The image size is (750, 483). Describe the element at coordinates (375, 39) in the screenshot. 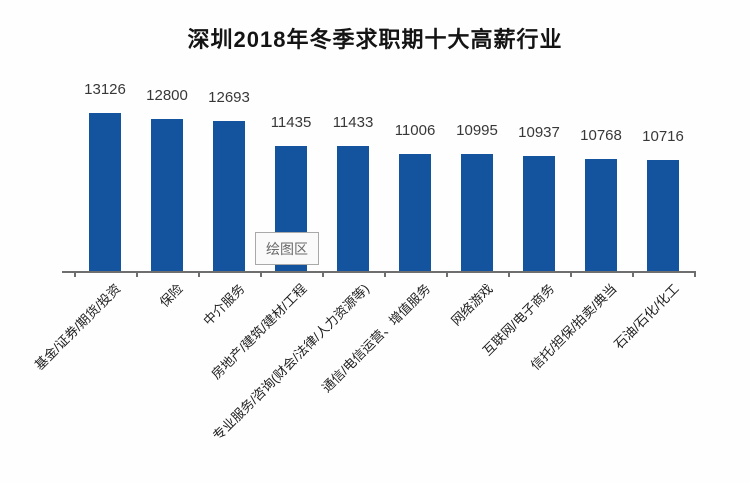

I see `chart-title: 深圳2018年冬季求职期十大高薪行业` at that location.